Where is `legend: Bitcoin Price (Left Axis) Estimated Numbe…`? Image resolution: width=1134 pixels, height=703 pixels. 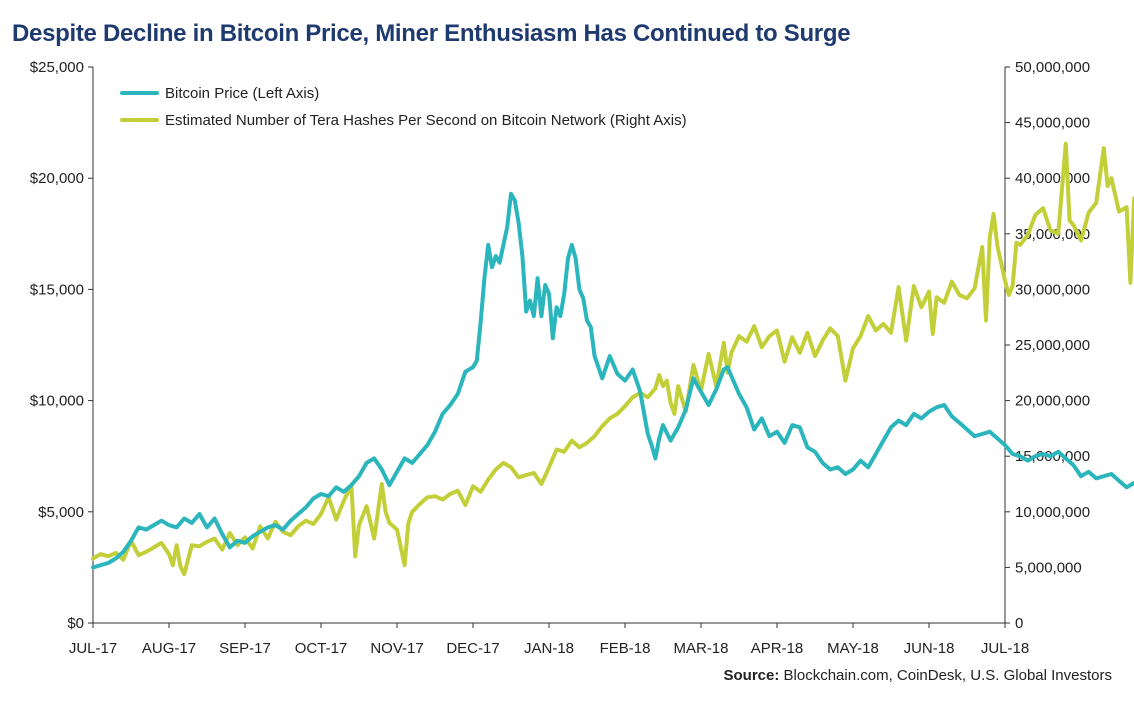 legend: Bitcoin Price (Left Axis) Estimated Numbe… is located at coordinates (403, 107).